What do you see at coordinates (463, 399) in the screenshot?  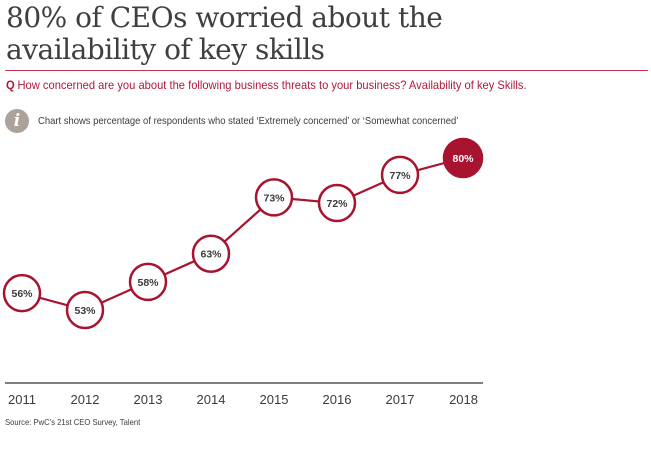 I see `x-tick-label-2018: 2018` at bounding box center [463, 399].